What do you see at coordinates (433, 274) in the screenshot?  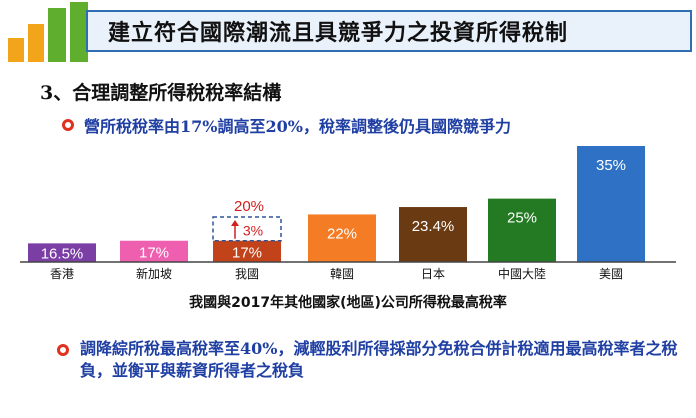 I see `category-tick-label: 日本` at bounding box center [433, 274].